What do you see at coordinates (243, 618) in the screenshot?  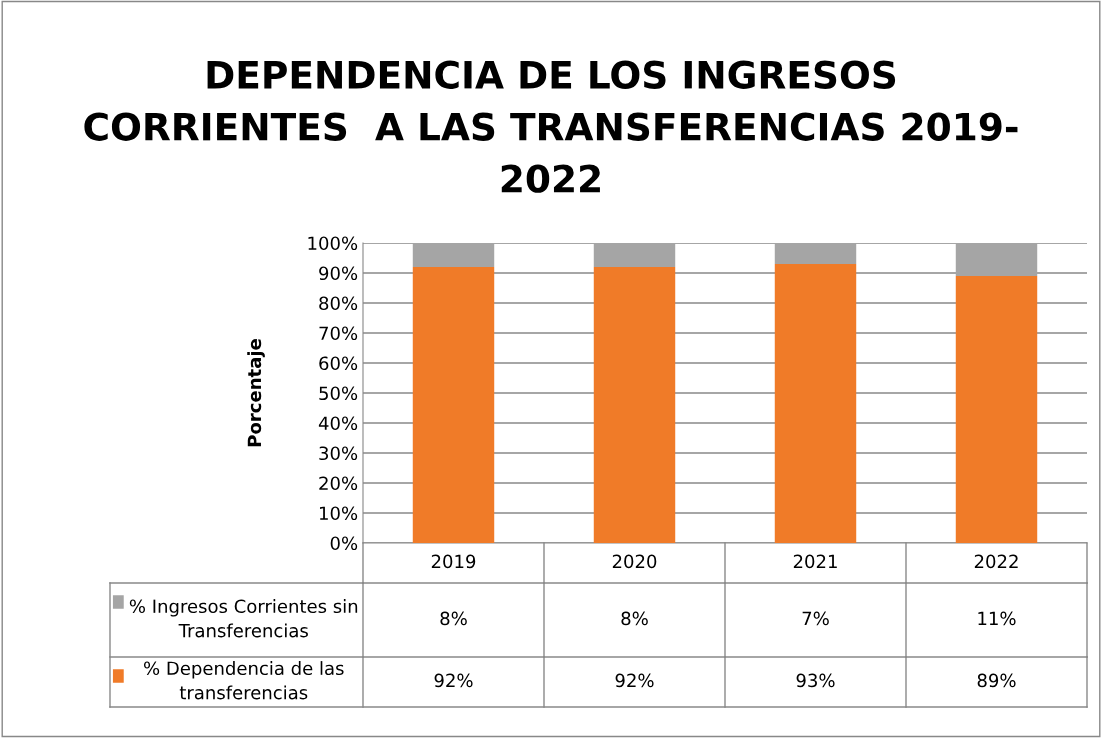 I see `legend-label: % Ingresos Corrientes sin Transferencias` at bounding box center [243, 618].